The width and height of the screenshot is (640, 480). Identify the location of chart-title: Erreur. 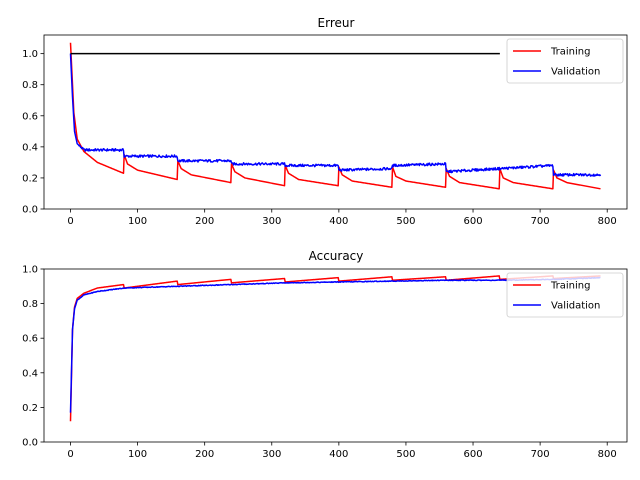
(336, 23).